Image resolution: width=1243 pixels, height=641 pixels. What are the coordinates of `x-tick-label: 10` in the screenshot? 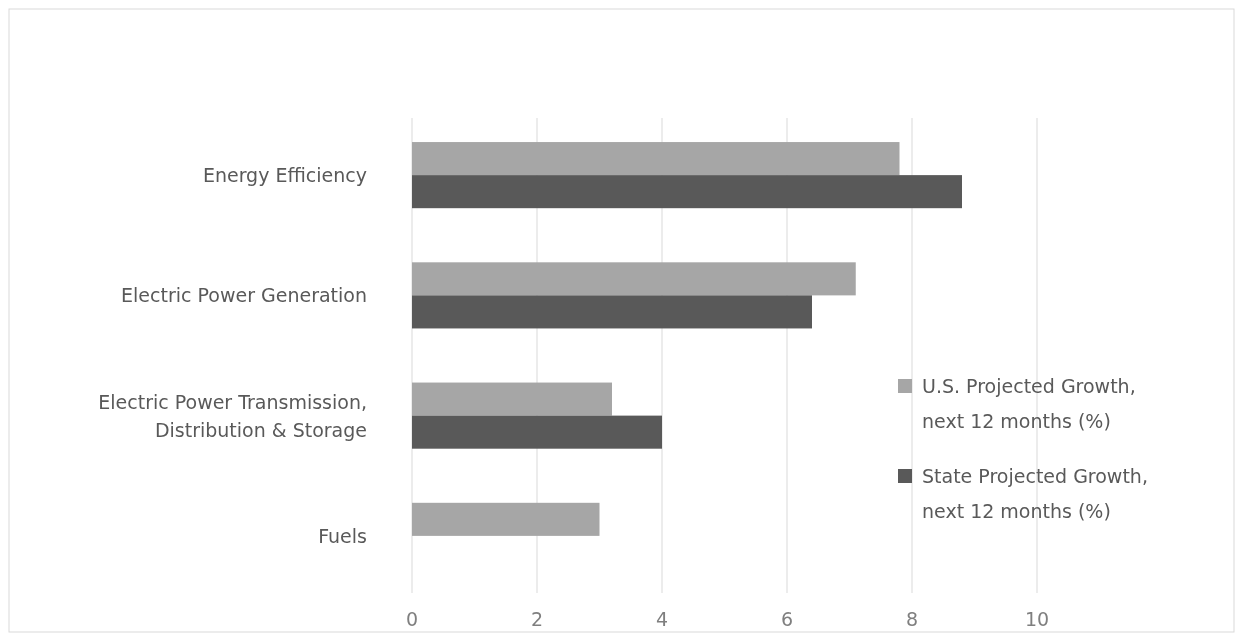 It's located at (1037, 619).